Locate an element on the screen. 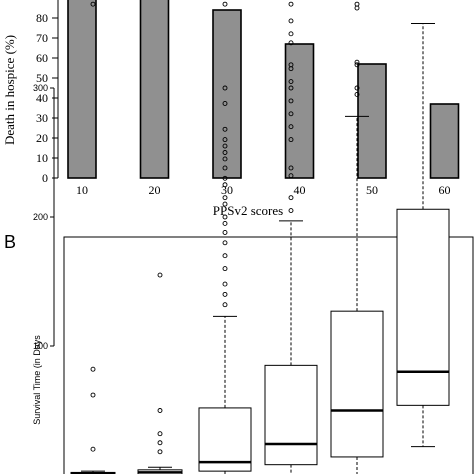  bar-chart-y-tick-label: 20 is located at coordinates (42, 138).